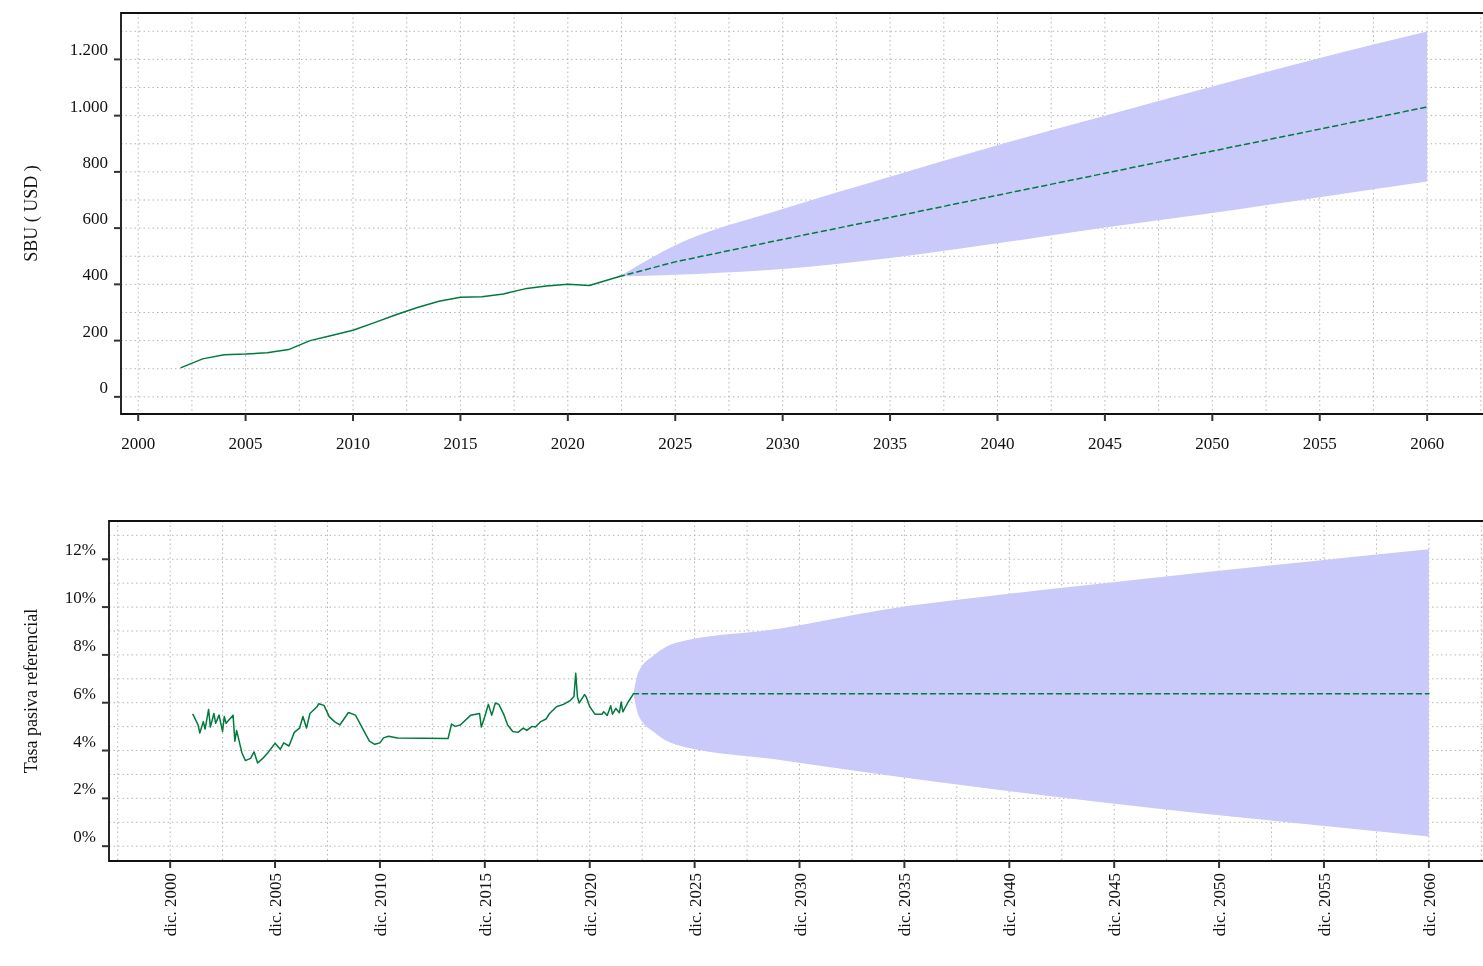 The width and height of the screenshot is (1483, 966). I want to click on x-tick-label: dic. 2000, so click(171, 905).